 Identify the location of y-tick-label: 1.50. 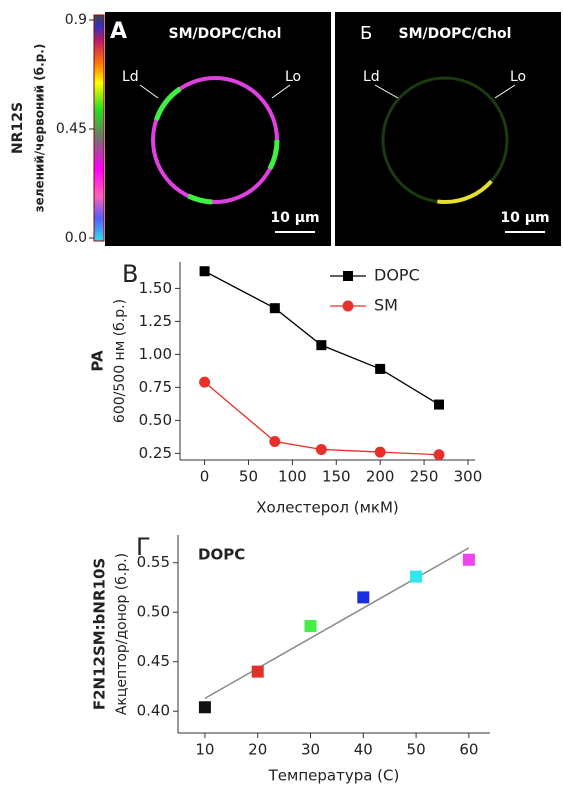
(155, 288).